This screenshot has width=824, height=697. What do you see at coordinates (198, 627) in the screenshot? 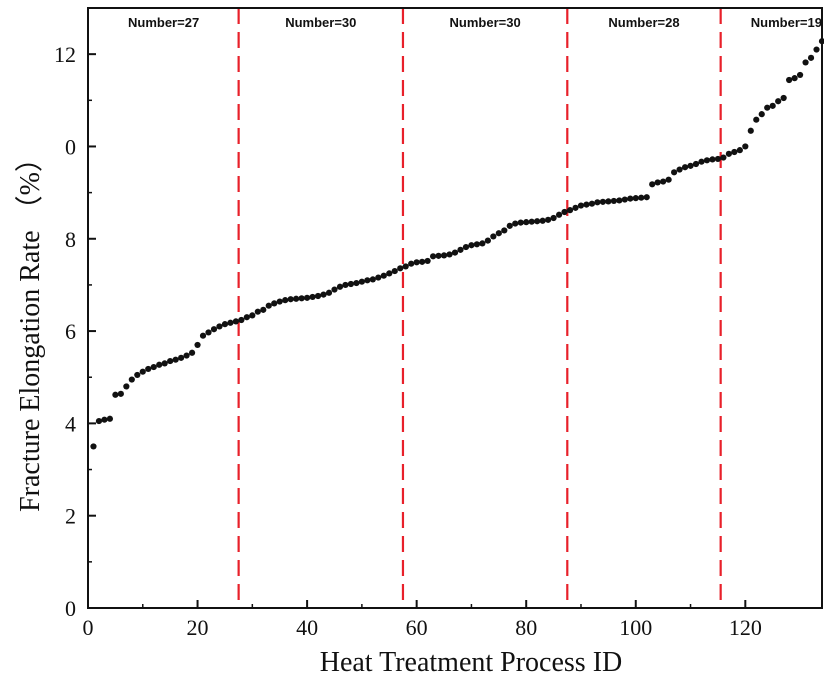
I see `x-tick-label: 20` at bounding box center [198, 627].